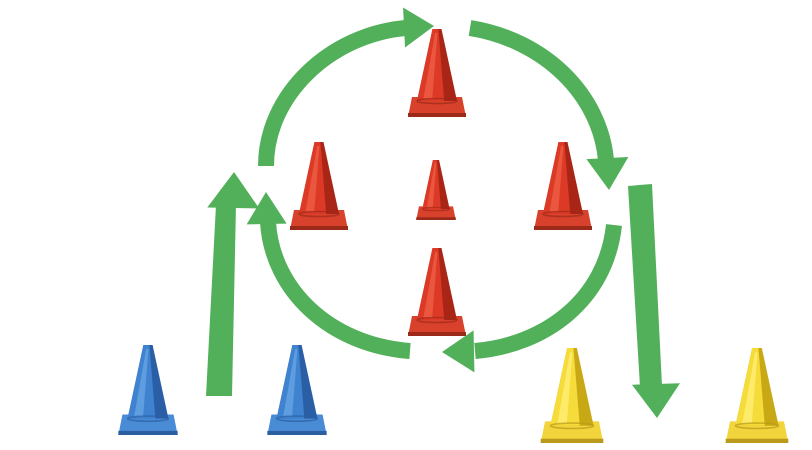 This screenshot has width=812, height=450. Describe the element at coordinates (757, 395) in the screenshot. I see `cone-yellow-right` at that location.